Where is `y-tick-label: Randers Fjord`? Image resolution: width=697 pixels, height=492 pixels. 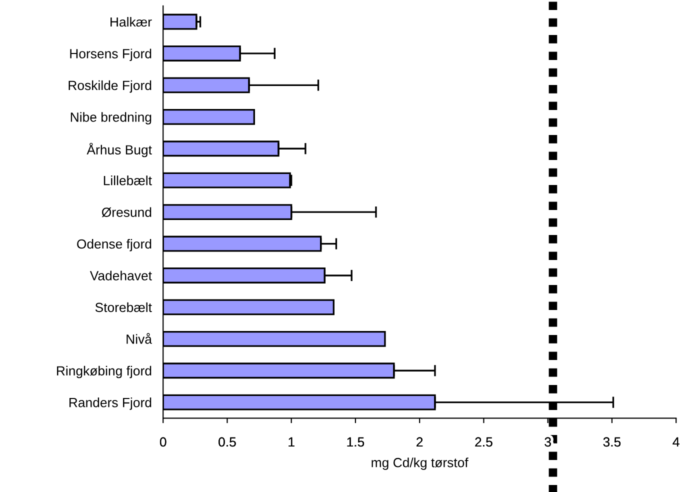 y-tick-label: Randers Fjord is located at coordinates (110, 404).